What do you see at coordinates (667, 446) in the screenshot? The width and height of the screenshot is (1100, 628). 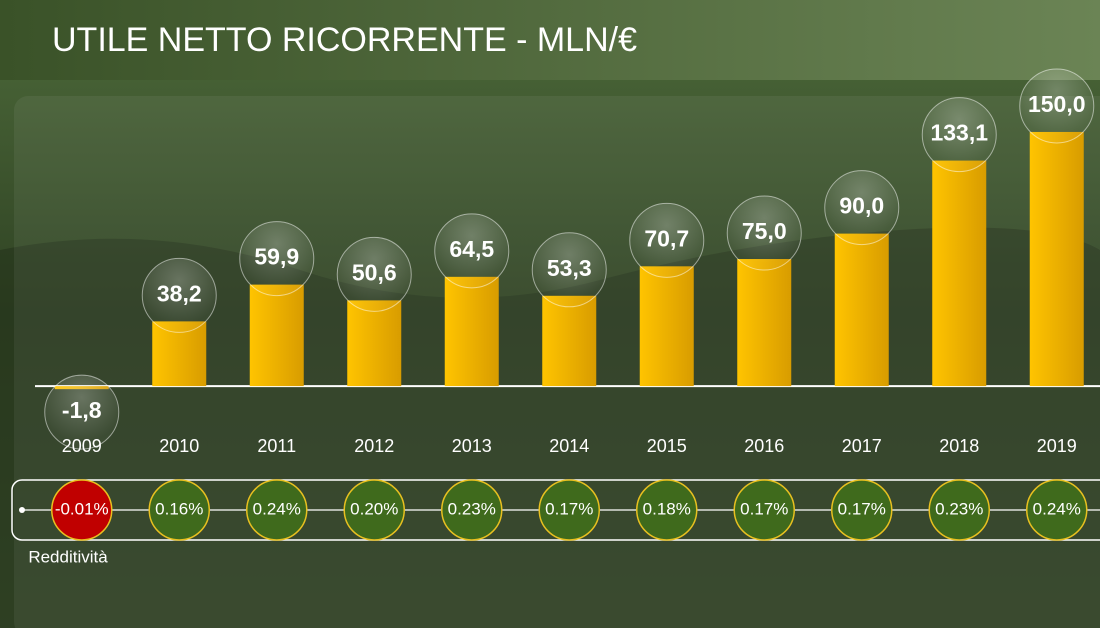 I see `x-tick-label: 2015` at bounding box center [667, 446].